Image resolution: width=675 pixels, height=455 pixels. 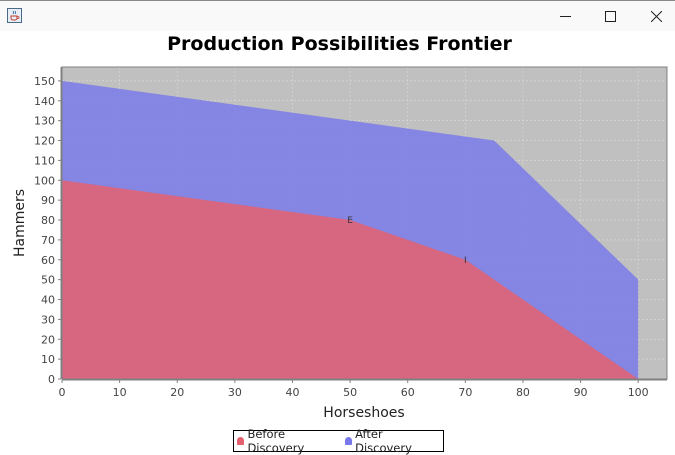 I want to click on y-tick-label: 50, so click(x=48, y=280).